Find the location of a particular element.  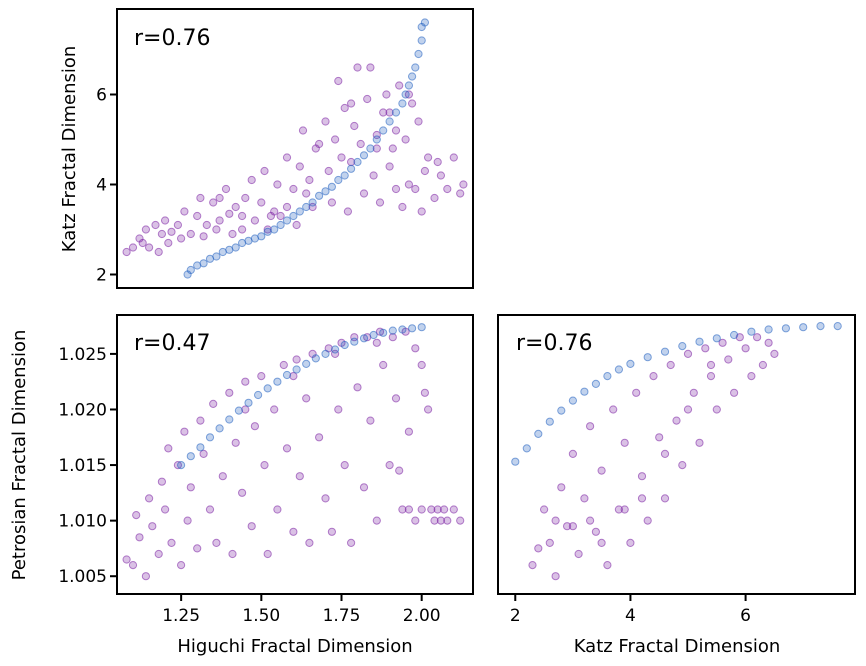

xtick-label-bottom-left-0: 1.25 is located at coordinates (181, 616).